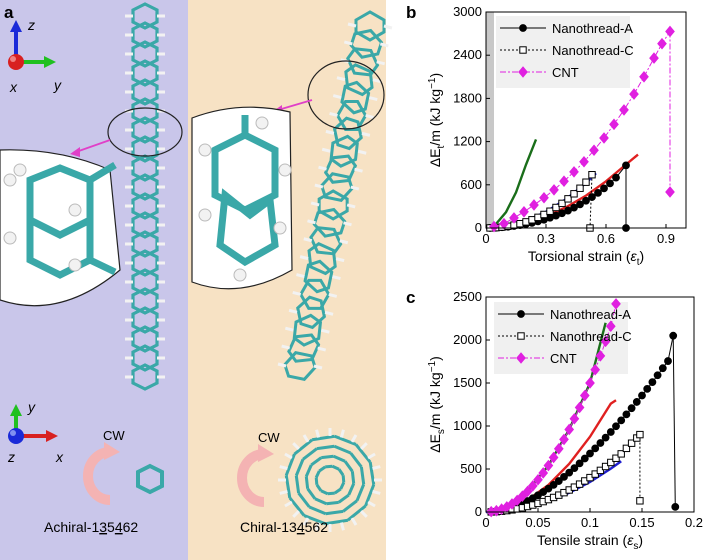 This screenshot has height=560, width=704. I want to click on x-tick-label: 0.9, so click(666, 238).